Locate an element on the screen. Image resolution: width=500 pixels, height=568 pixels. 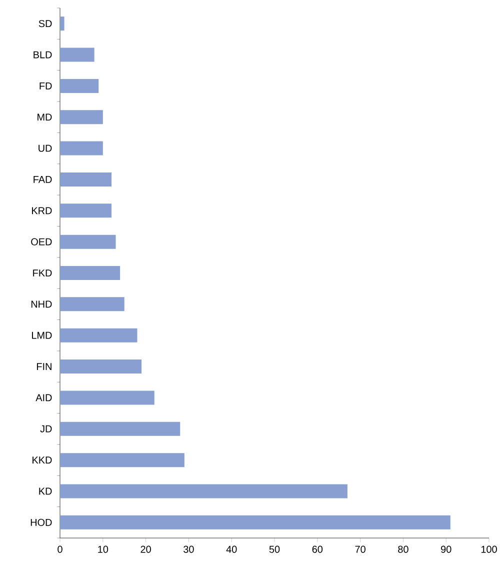
y-tick-label: OED is located at coordinates (41, 242).